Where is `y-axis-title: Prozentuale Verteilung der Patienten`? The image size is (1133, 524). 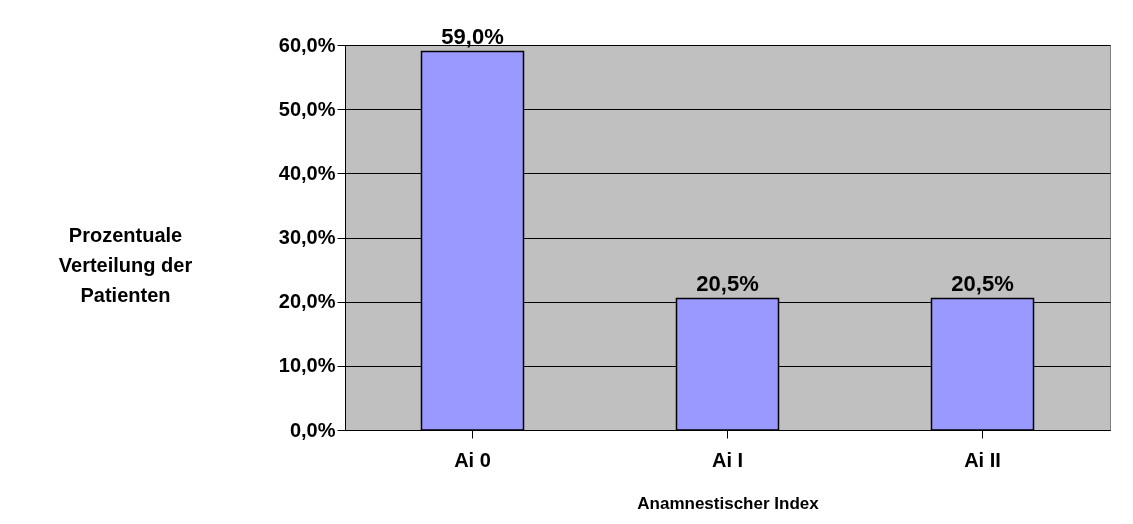
y-axis-title: Prozentuale Verteilung der Patienten is located at coordinates (125, 264).